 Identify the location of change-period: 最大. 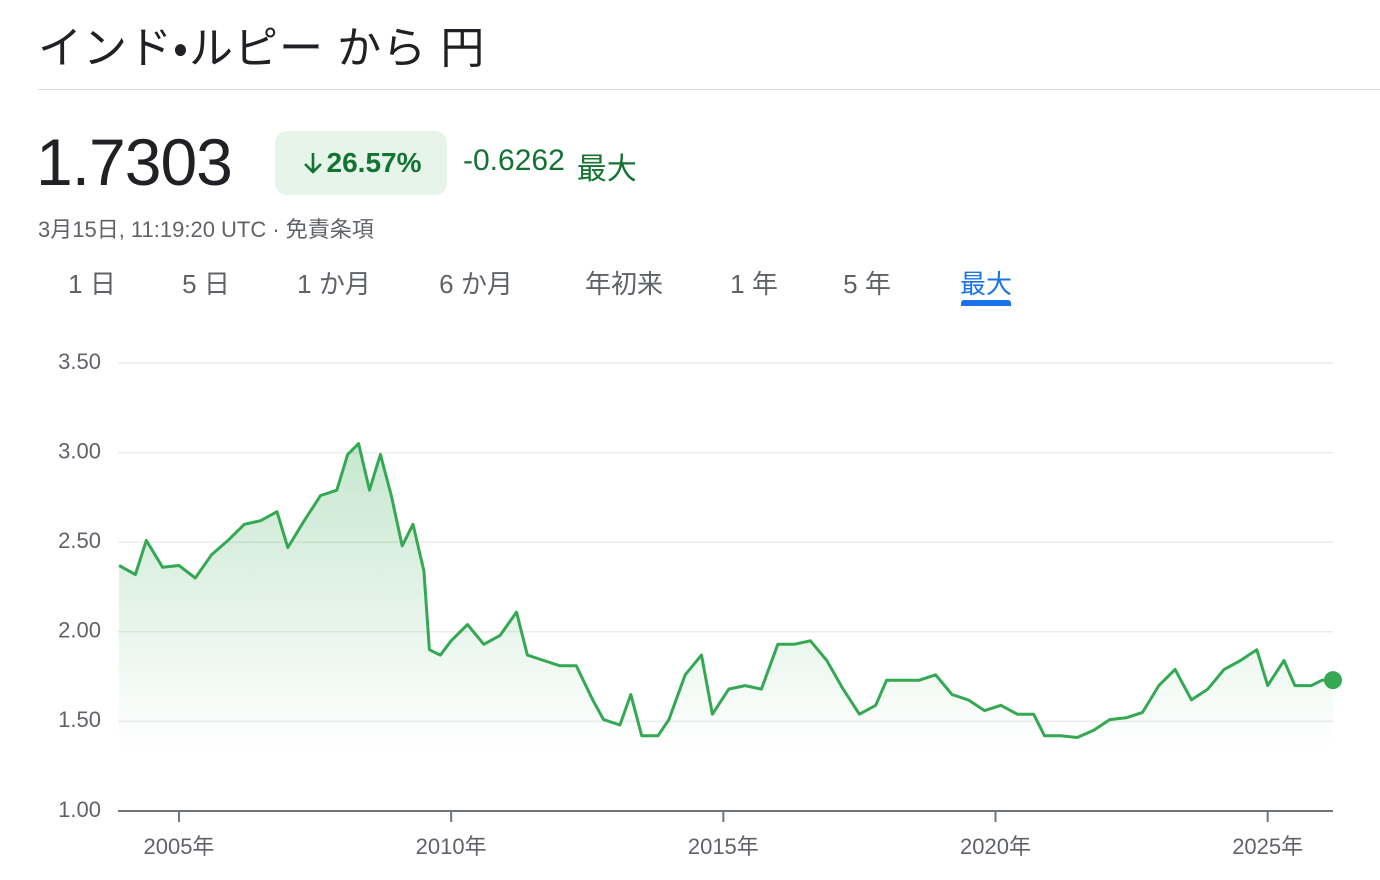
(606, 169).